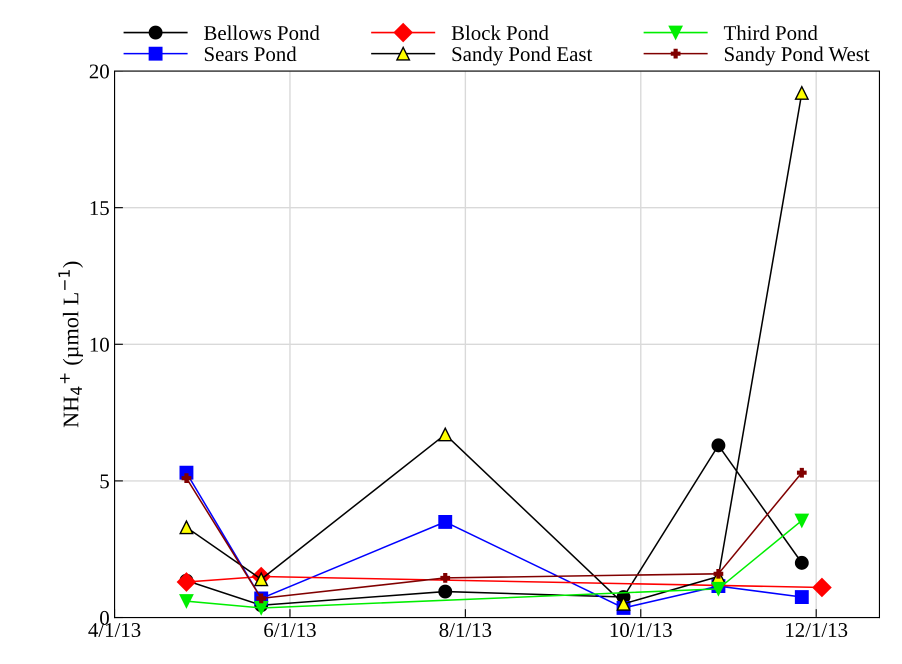 The image size is (902, 664). I want to click on y-axis-title: NH$_{4}$$^{+}$ (µmol L$^{−1}$), so click(70, 345).